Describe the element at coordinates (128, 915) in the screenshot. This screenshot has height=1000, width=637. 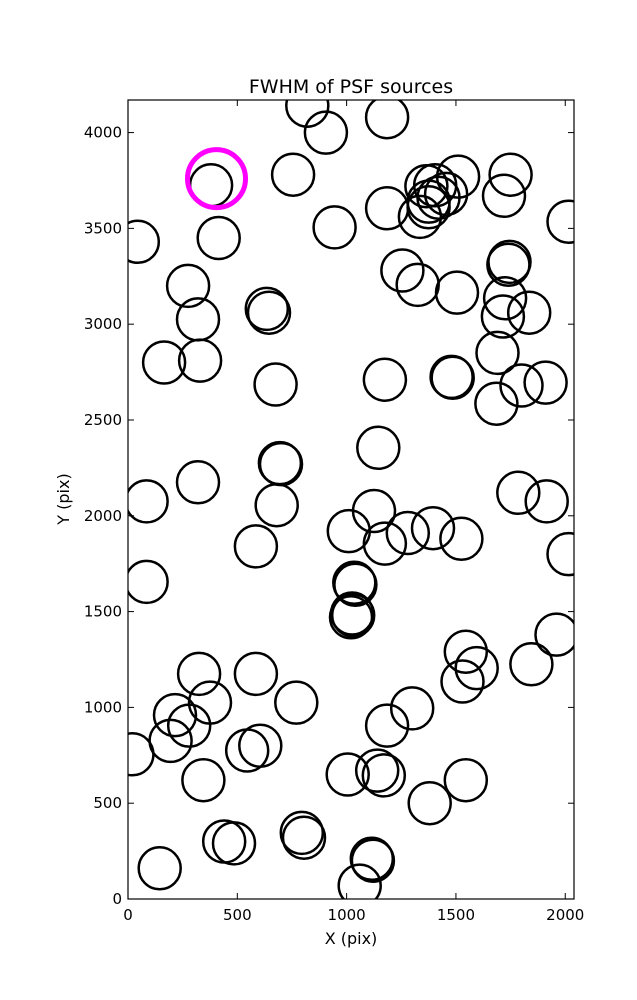
I see `x-tick-label: 0` at that location.